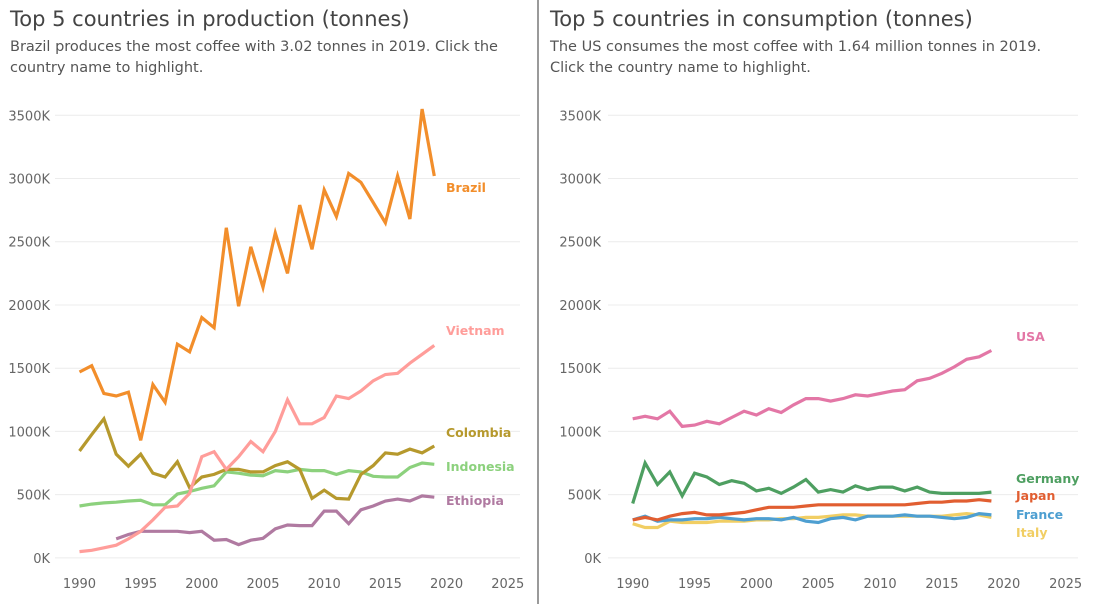  What do you see at coordinates (812, 389) in the screenshot?
I see `series-line-usa` at bounding box center [812, 389].